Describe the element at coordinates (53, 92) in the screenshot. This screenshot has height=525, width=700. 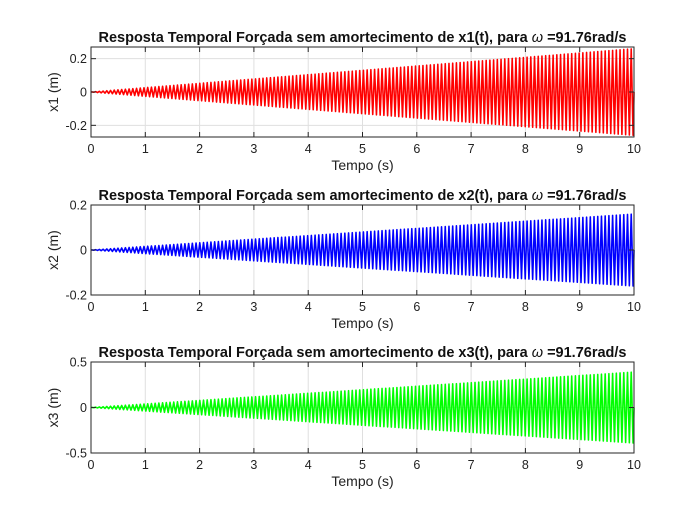
I see `y-axis-label: x1 (m)` at that location.